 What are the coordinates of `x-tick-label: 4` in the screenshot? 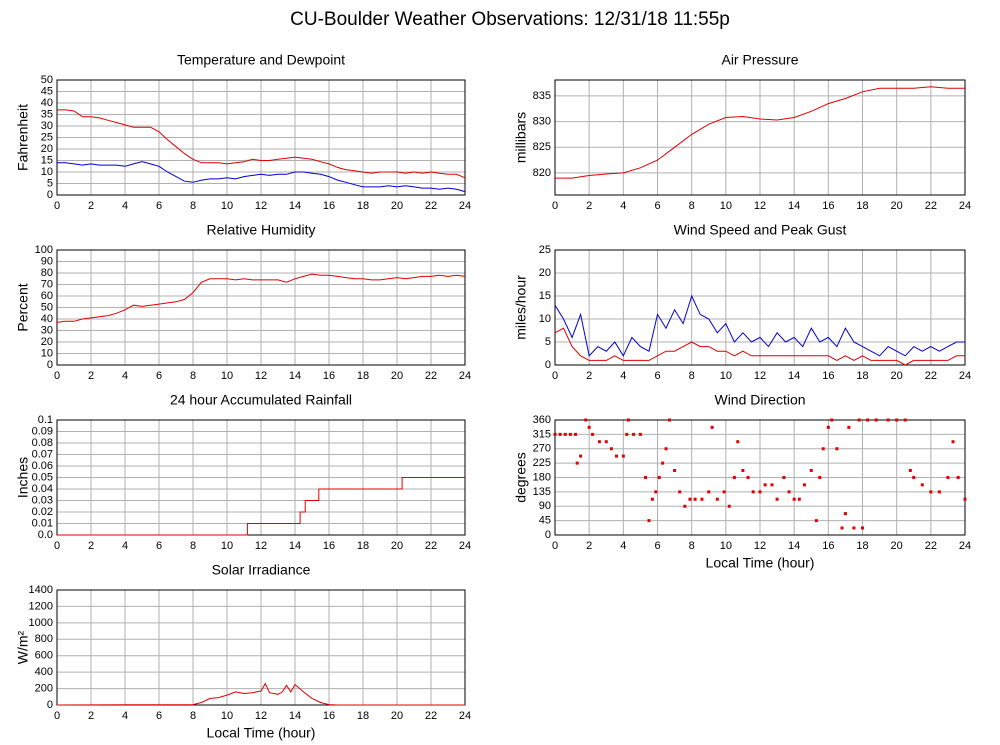 It's located at (623, 546).